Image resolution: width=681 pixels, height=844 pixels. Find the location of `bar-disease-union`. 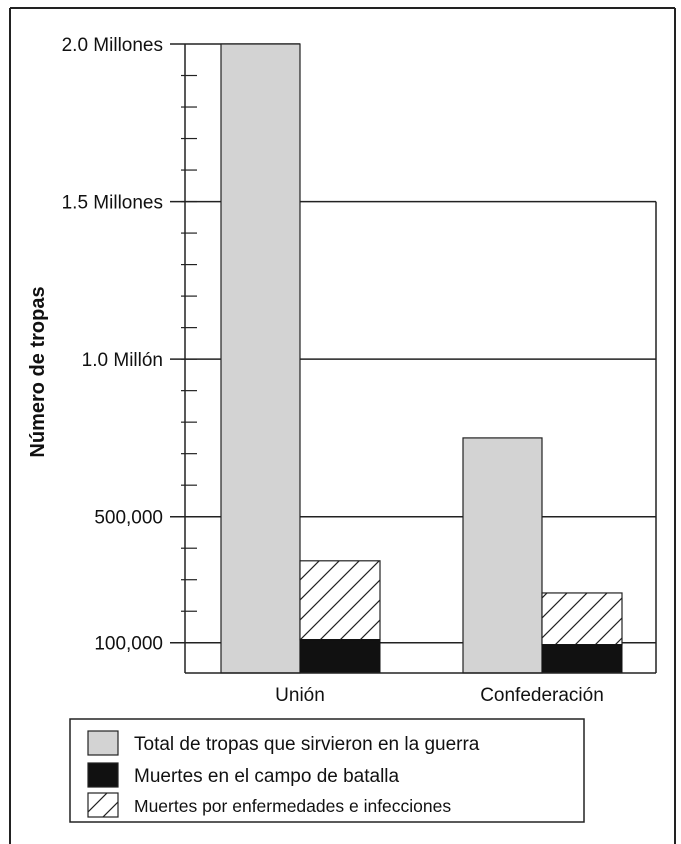

bar-disease-union is located at coordinates (340, 600).